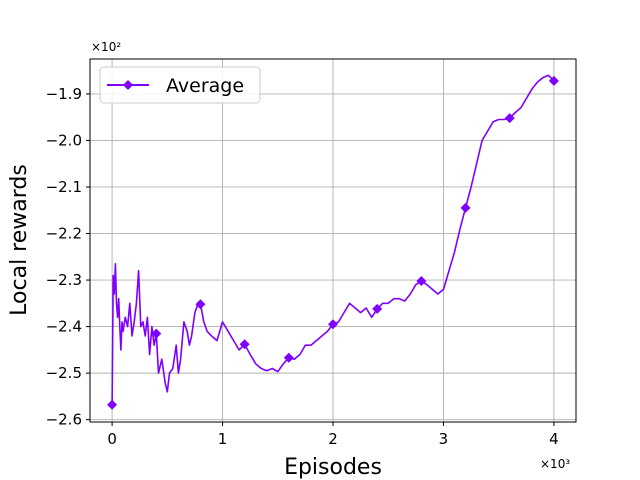  What do you see at coordinates (333, 467) in the screenshot?
I see `x-axis-label: Episodes` at bounding box center [333, 467].